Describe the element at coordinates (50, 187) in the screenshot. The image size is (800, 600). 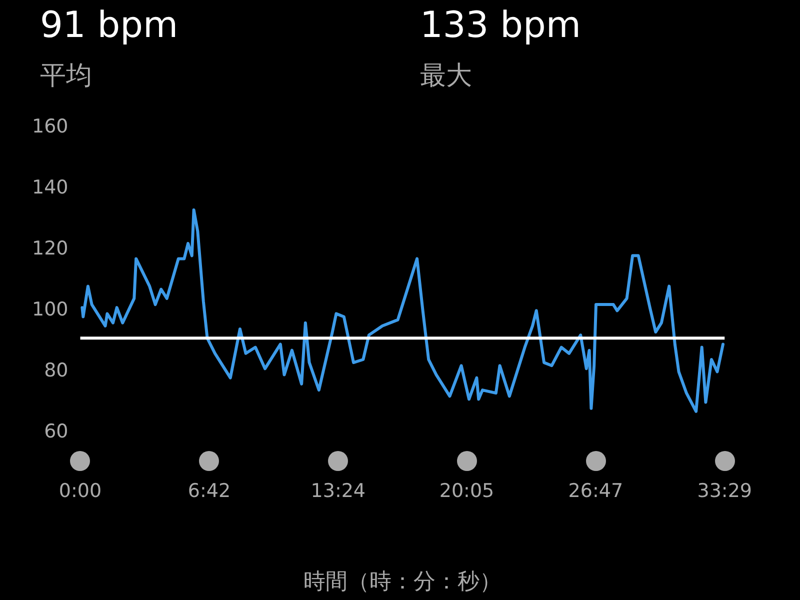
I see `y-tick-label: 140` at that location.